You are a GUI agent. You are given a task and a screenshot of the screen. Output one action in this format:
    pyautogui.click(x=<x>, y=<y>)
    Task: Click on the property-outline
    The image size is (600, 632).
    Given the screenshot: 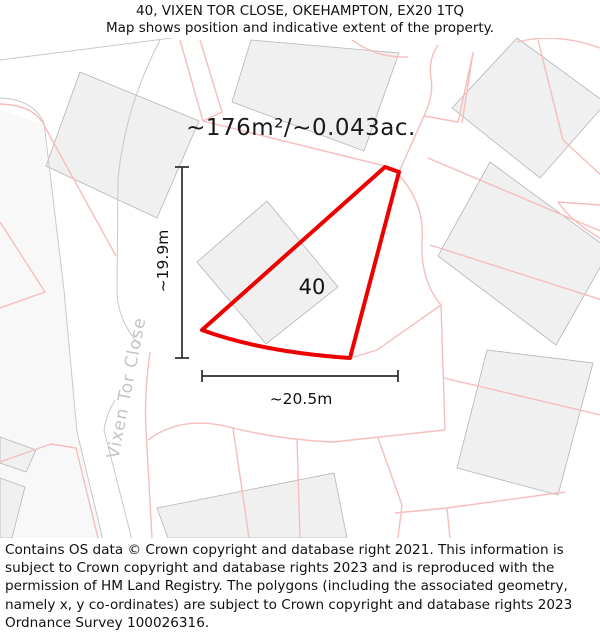 What is the action you would take?
    pyautogui.click(x=300, y=262)
    